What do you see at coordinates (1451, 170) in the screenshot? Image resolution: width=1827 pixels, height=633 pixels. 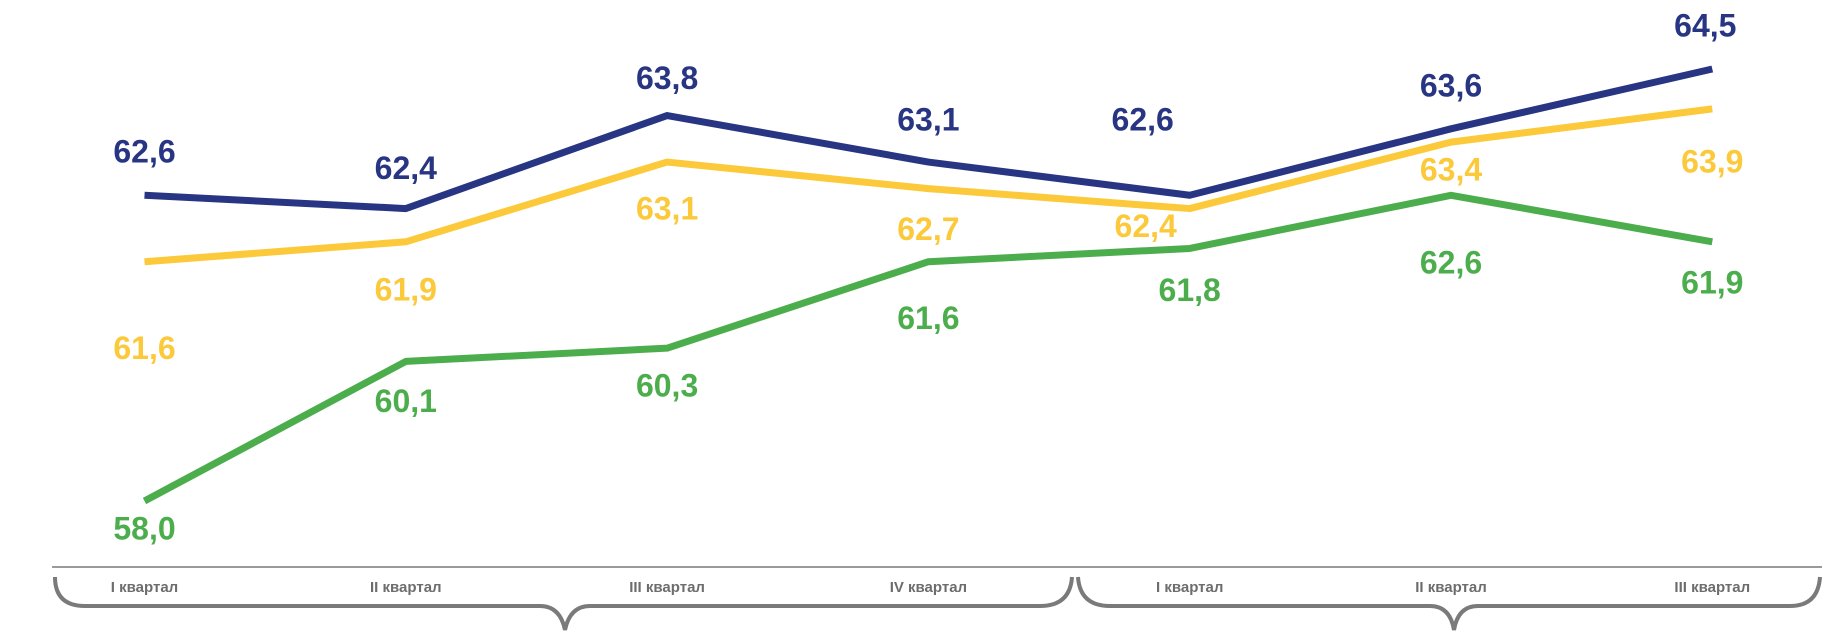 I see `data-label: 63,4` at bounding box center [1451, 170].